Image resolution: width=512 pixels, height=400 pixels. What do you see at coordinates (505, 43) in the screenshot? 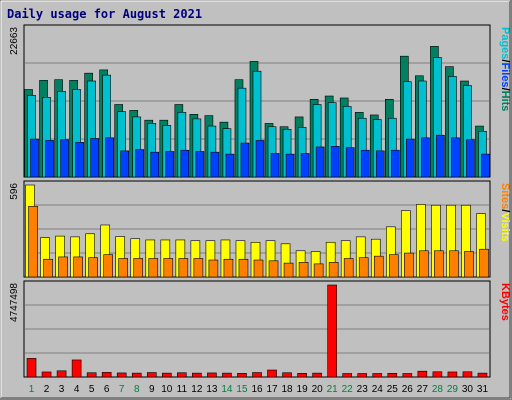
I see `legend-item: Pages` at bounding box center [505, 43].